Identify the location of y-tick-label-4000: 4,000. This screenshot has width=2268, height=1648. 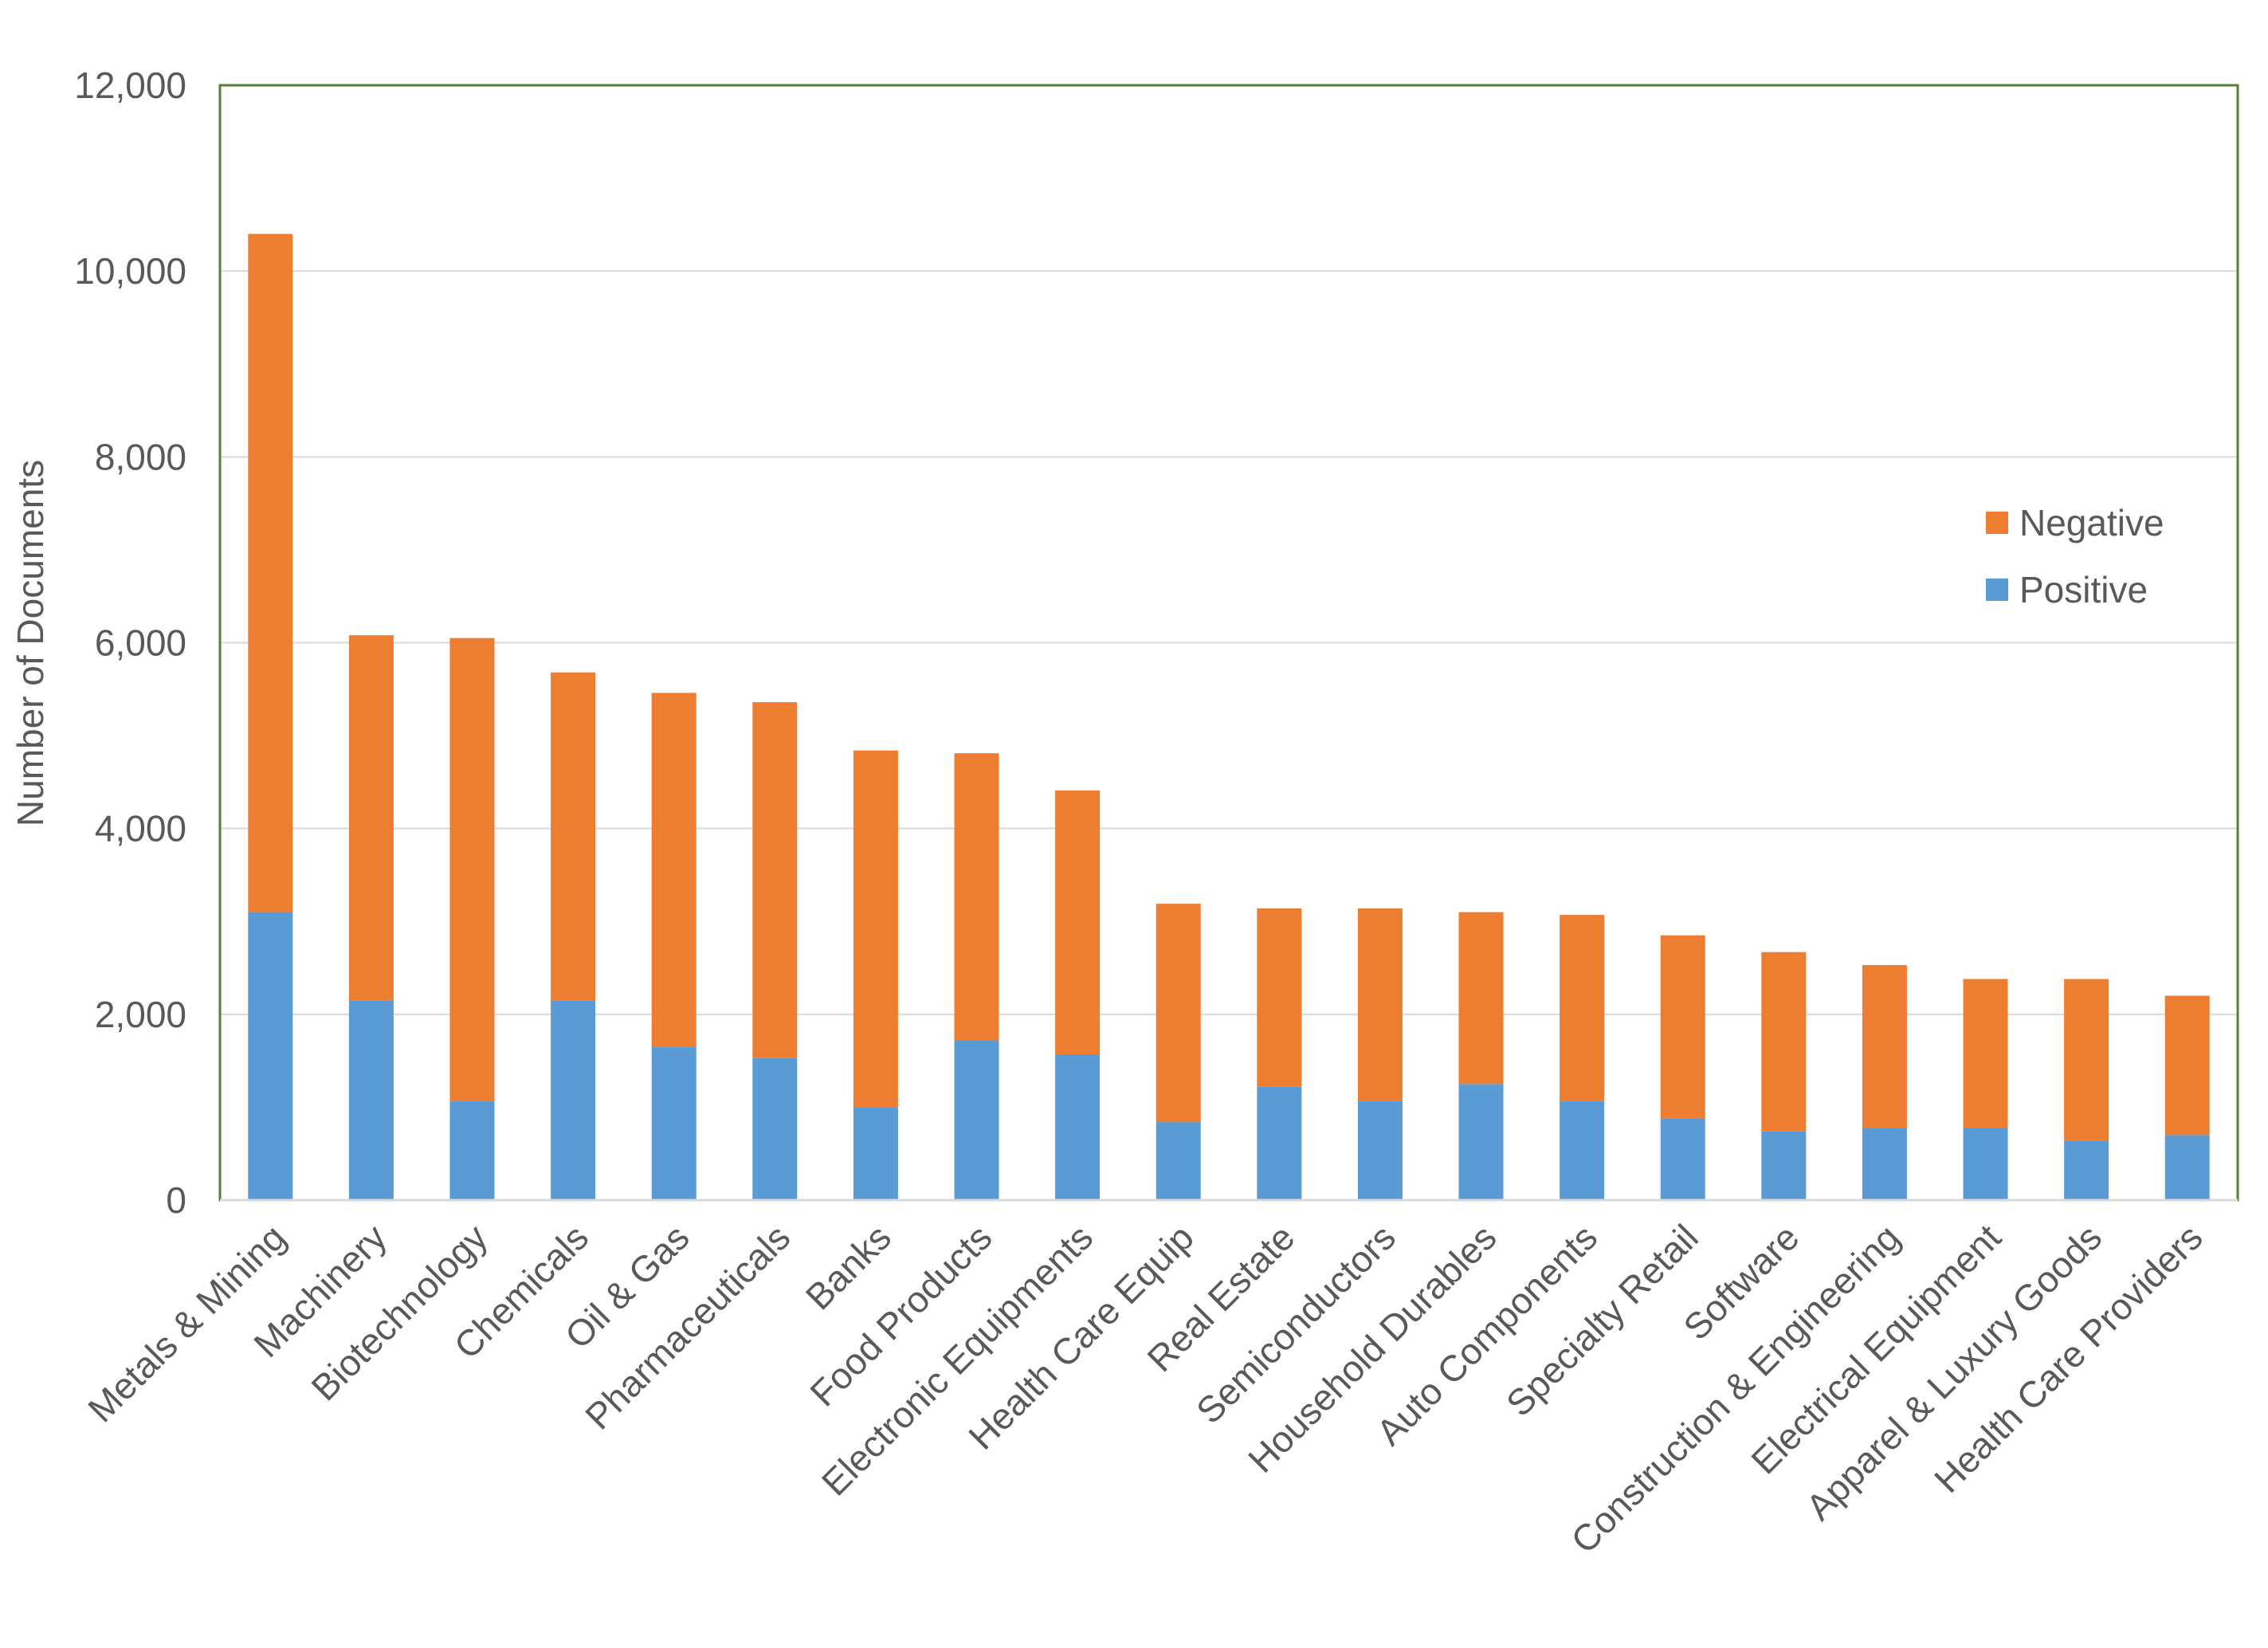
(140, 829).